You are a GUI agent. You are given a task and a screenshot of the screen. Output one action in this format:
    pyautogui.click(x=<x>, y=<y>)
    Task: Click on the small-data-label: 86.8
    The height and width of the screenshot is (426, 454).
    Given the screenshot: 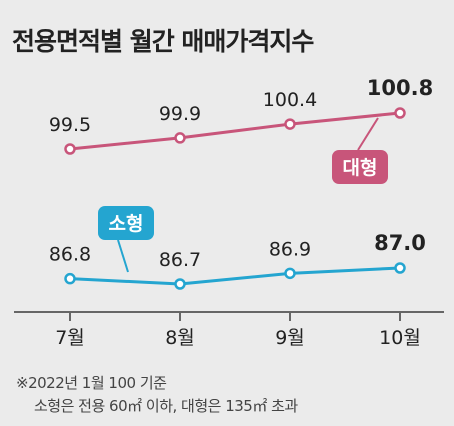 What is the action you would take?
    pyautogui.click(x=70, y=255)
    